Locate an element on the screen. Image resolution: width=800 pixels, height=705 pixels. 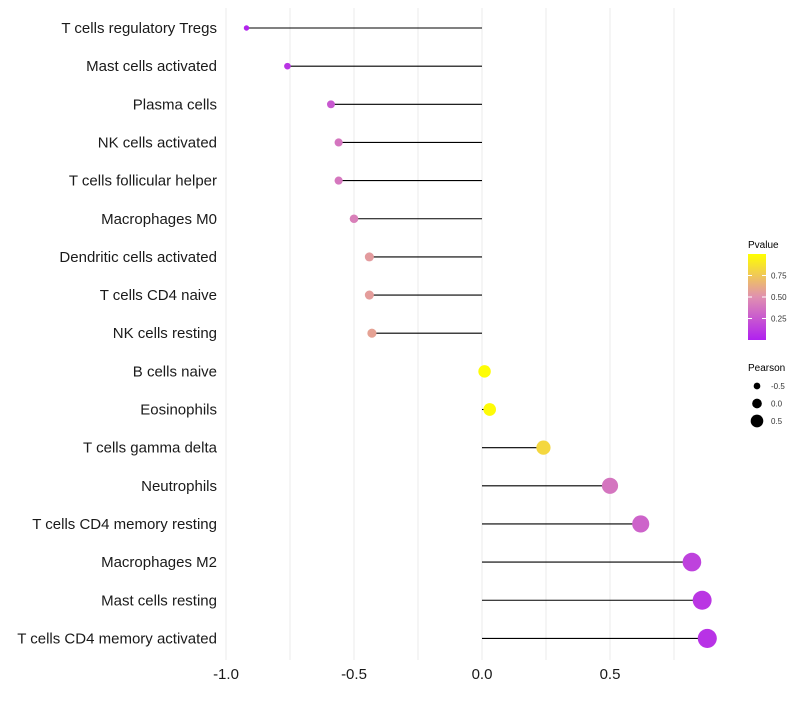
y-tick-label: T cells CD4 memory activated is located at coordinates (117, 638).